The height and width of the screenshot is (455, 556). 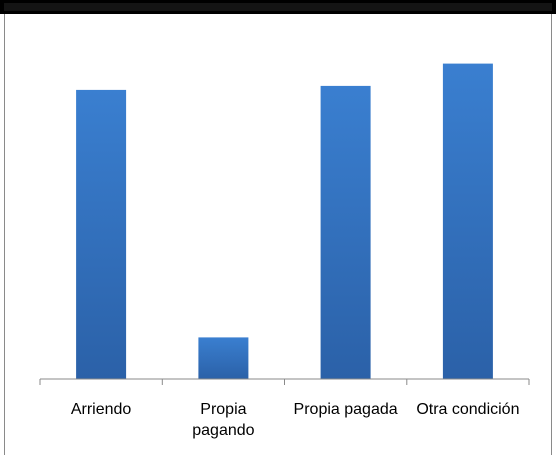 I want to click on x-tick-label-2: Propia pagada, so click(x=346, y=409).